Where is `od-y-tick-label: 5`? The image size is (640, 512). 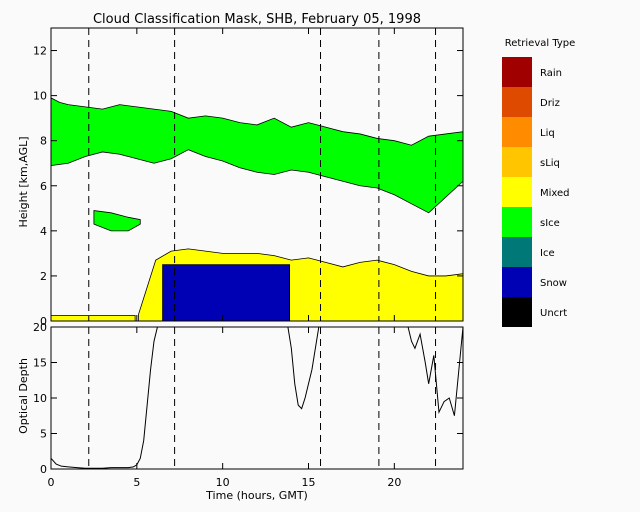
od-y-tick-label: 5 is located at coordinates (43, 434).